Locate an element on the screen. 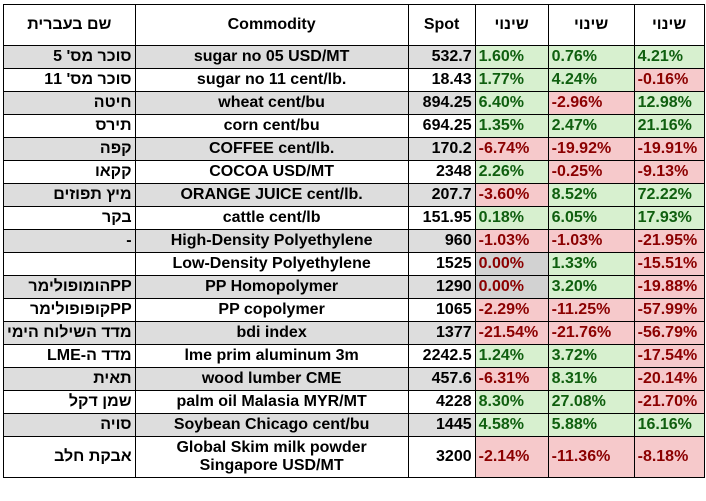 Image resolution: width=706 pixels, height=501 pixels. change-2-cell: 6.05% is located at coordinates (591, 218).